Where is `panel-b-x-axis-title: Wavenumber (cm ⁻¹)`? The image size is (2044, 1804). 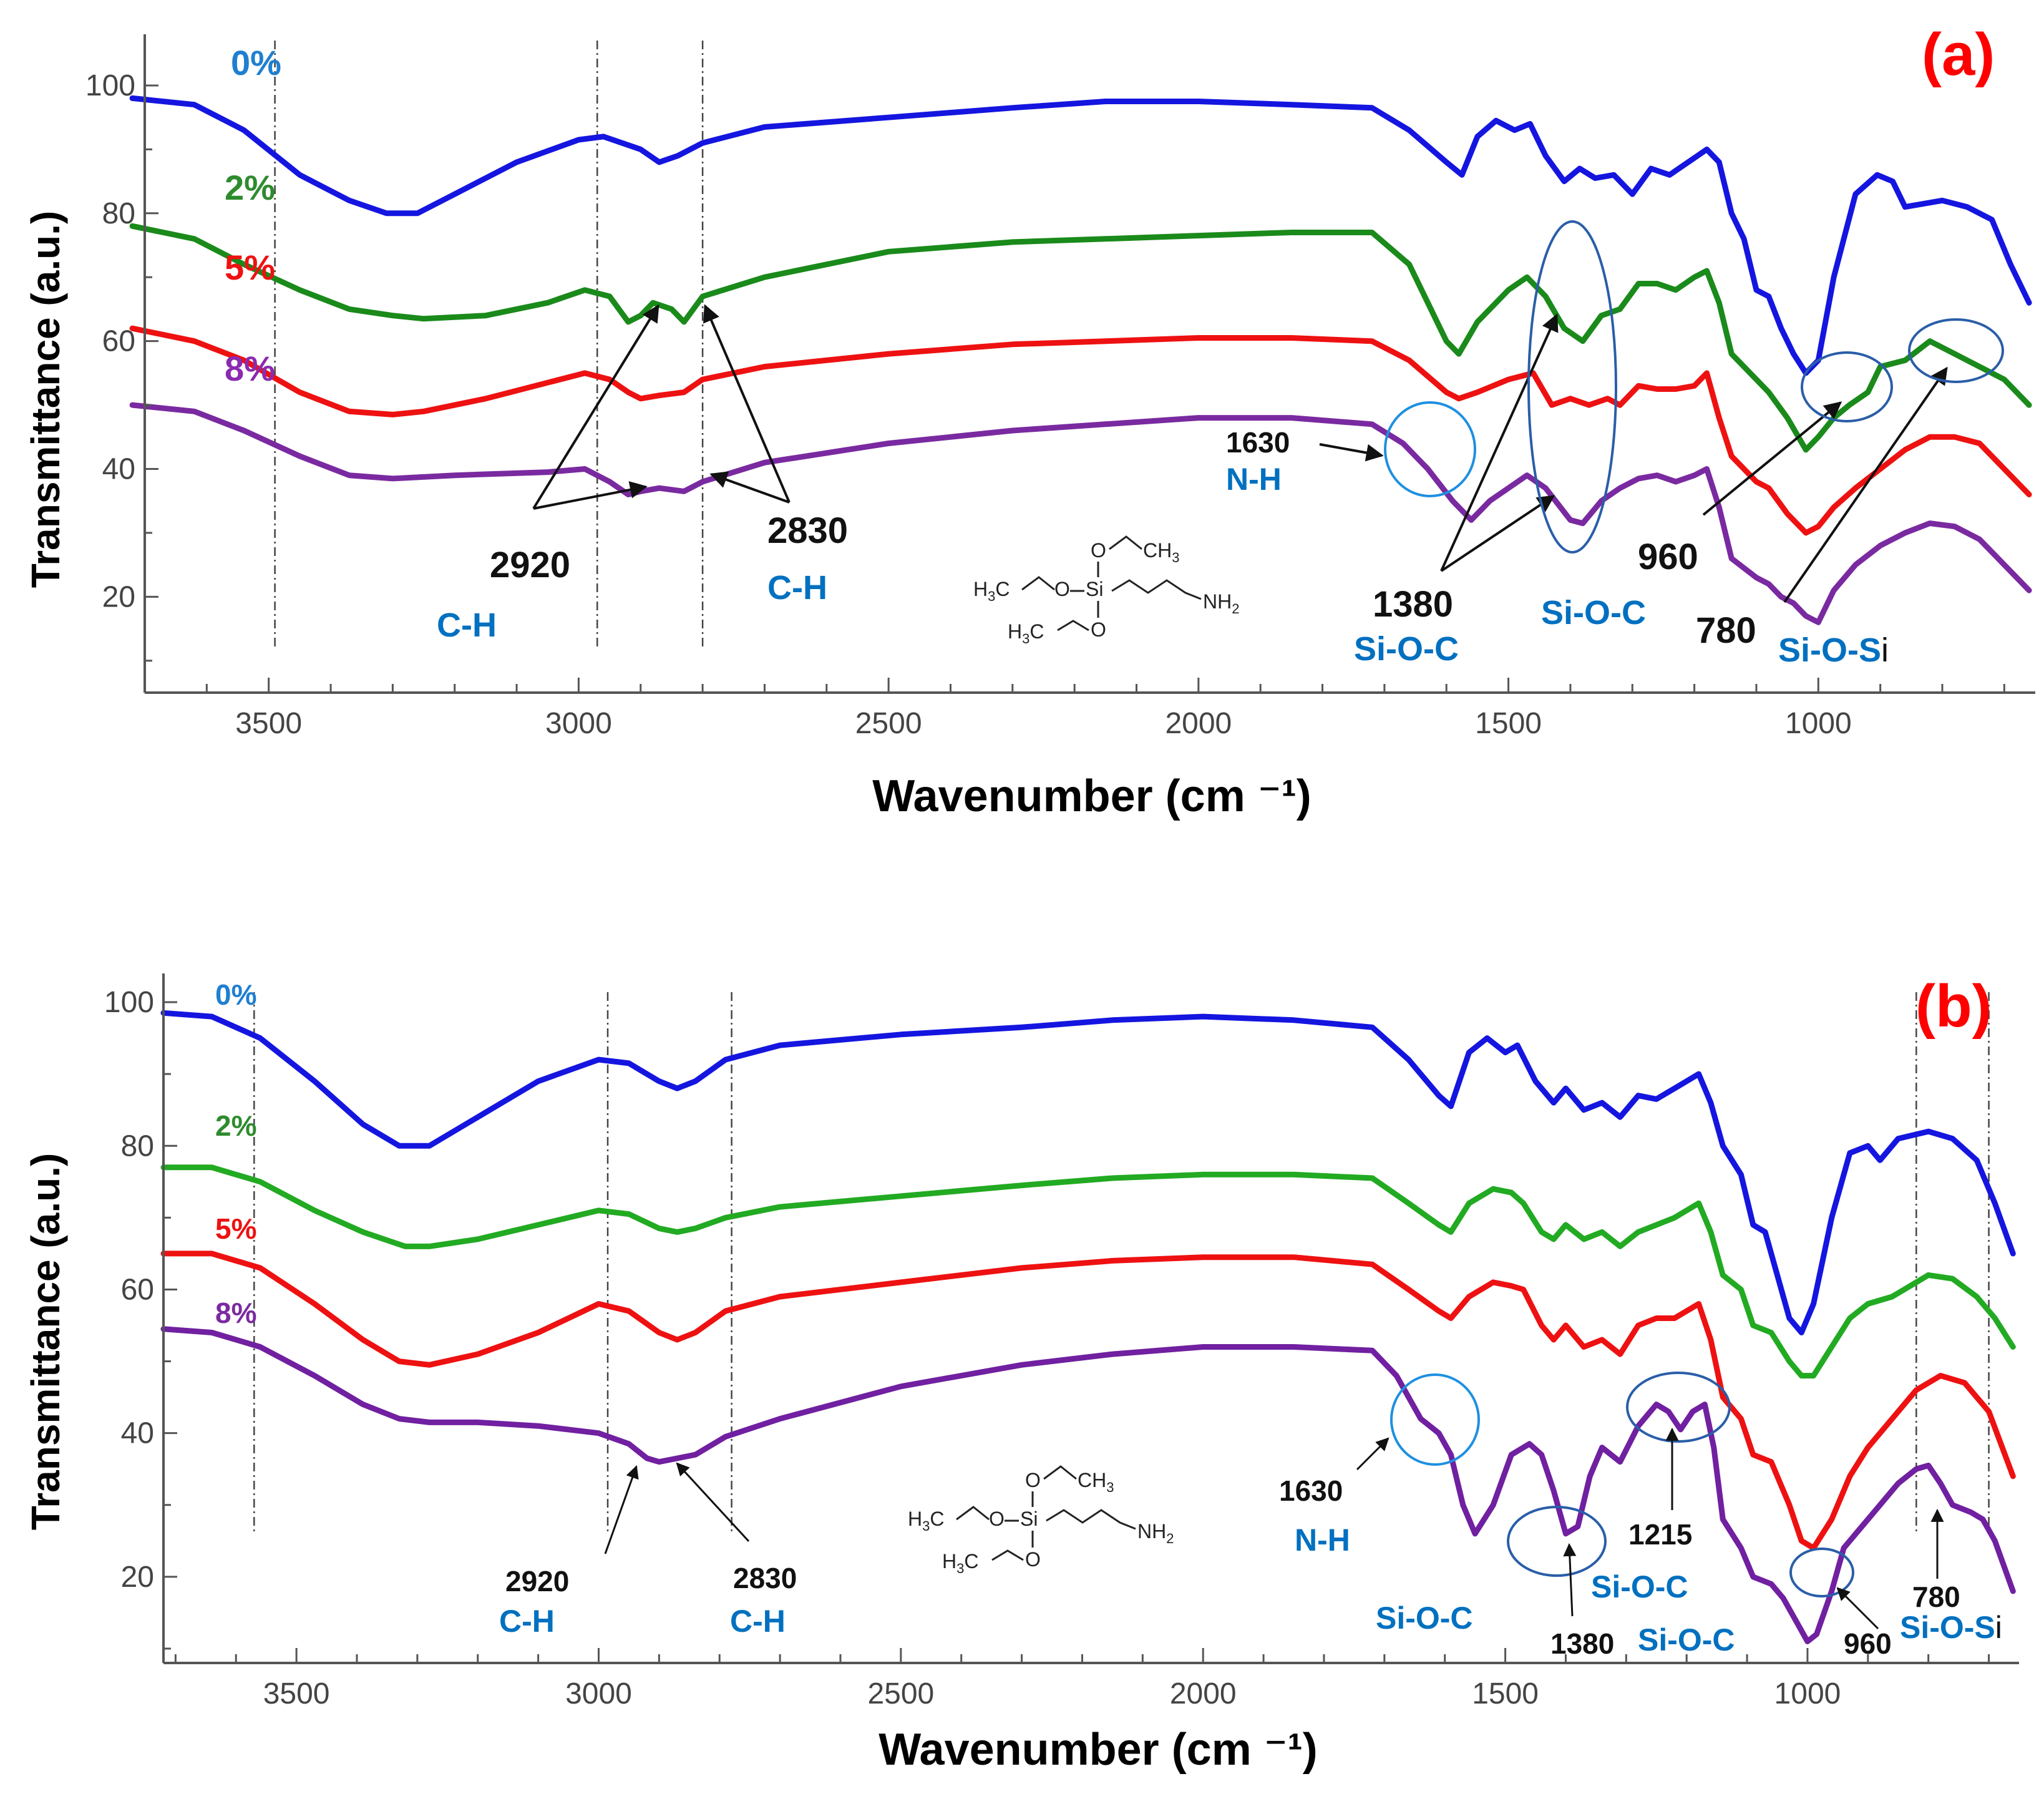
panel-b-x-axis-title: Wavenumber (cm ⁻¹) is located at coordinates (1097, 1750).